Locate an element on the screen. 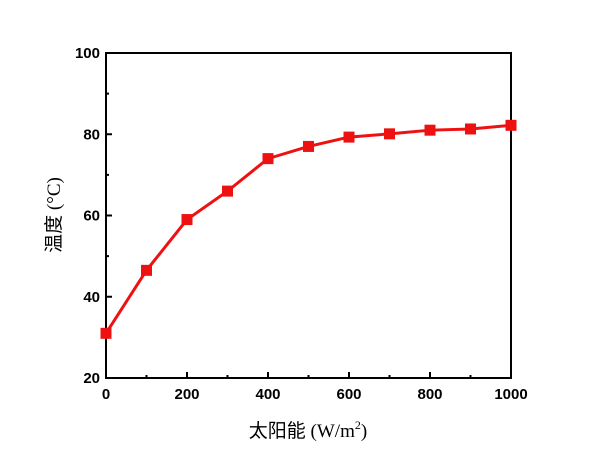  x-axis-title-end: ) is located at coordinates (364, 431).